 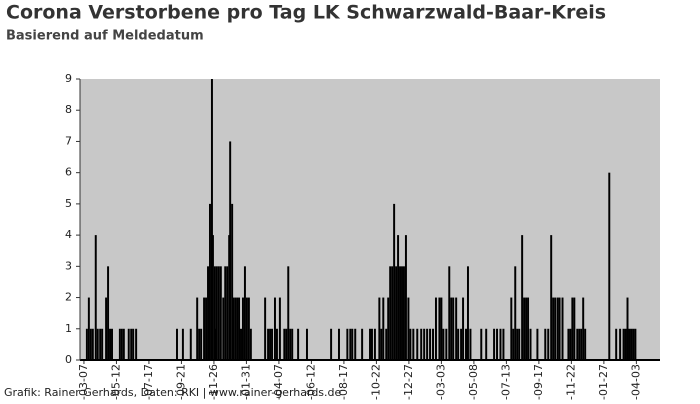 I want to click on y-tick-label: 1, so click(x=68, y=328).